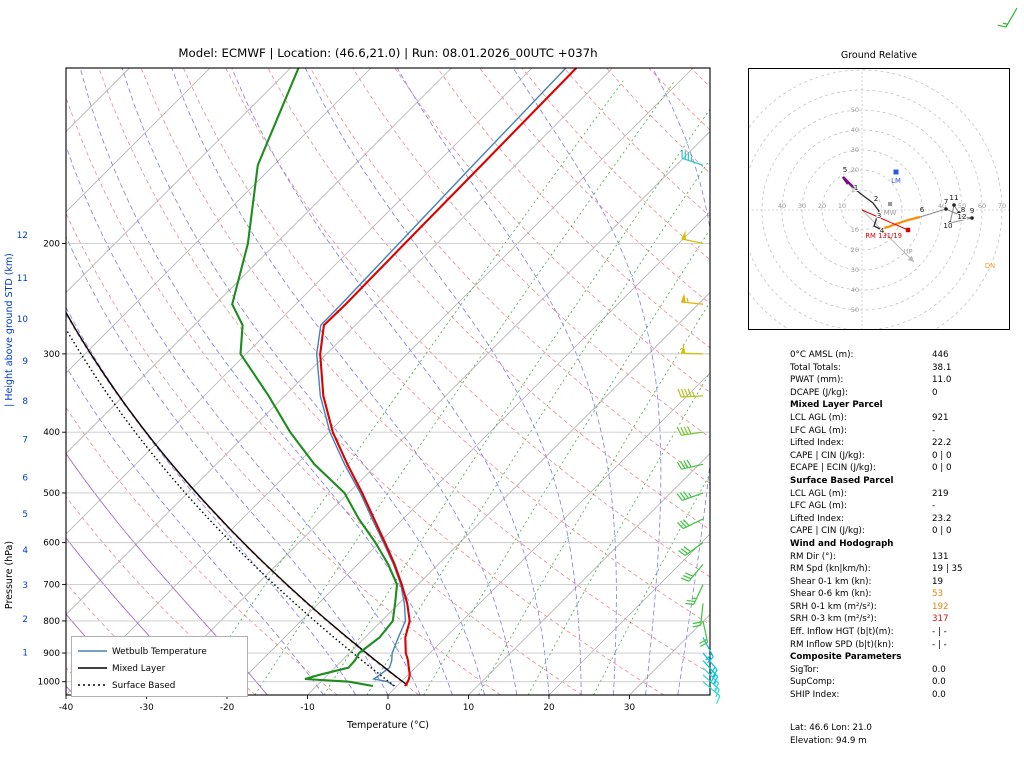 The height and width of the screenshot is (768, 1024). Describe the element at coordinates (905, 494) in the screenshot. I see `param-row: LCL AGL (m): 219` at that location.